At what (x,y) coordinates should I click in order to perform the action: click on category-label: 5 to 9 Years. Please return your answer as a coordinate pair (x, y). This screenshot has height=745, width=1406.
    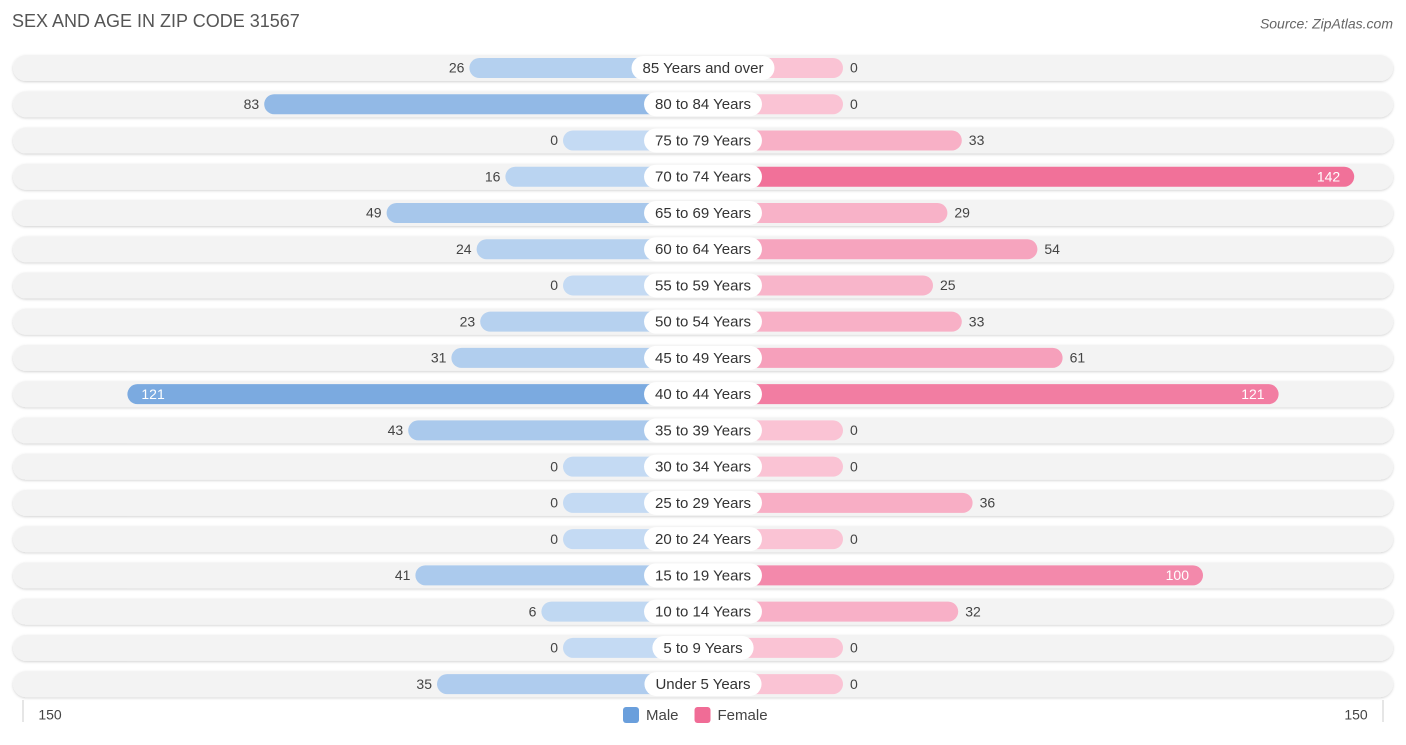
    Looking at the image, I should click on (702, 648).